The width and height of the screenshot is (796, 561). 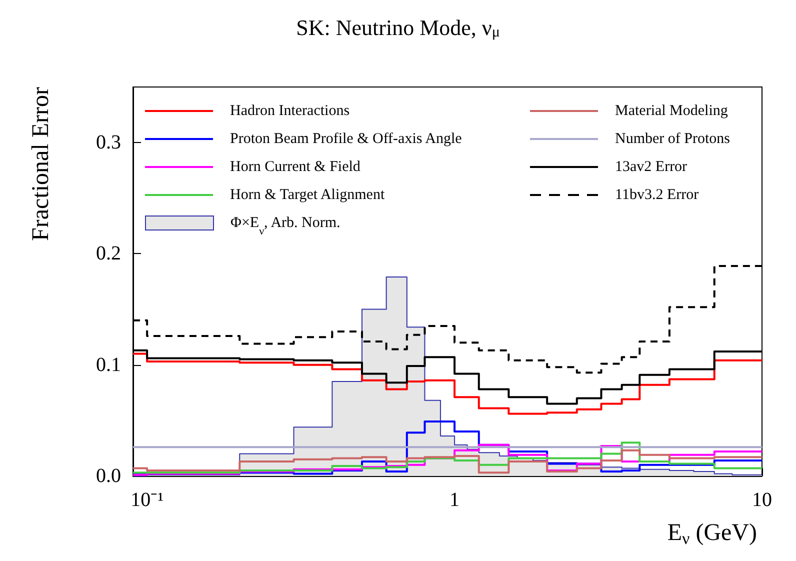 What do you see at coordinates (147, 500) in the screenshot?
I see `x-tick-label: 10⁻¹` at bounding box center [147, 500].